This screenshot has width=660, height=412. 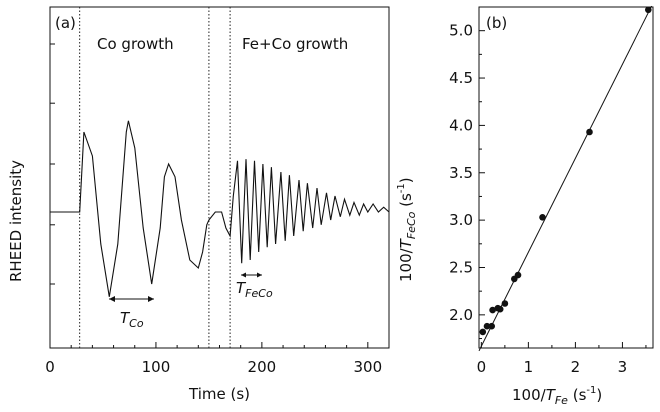 I want to click on panel-b-ytick-label: 4.5, so click(x=461, y=78).